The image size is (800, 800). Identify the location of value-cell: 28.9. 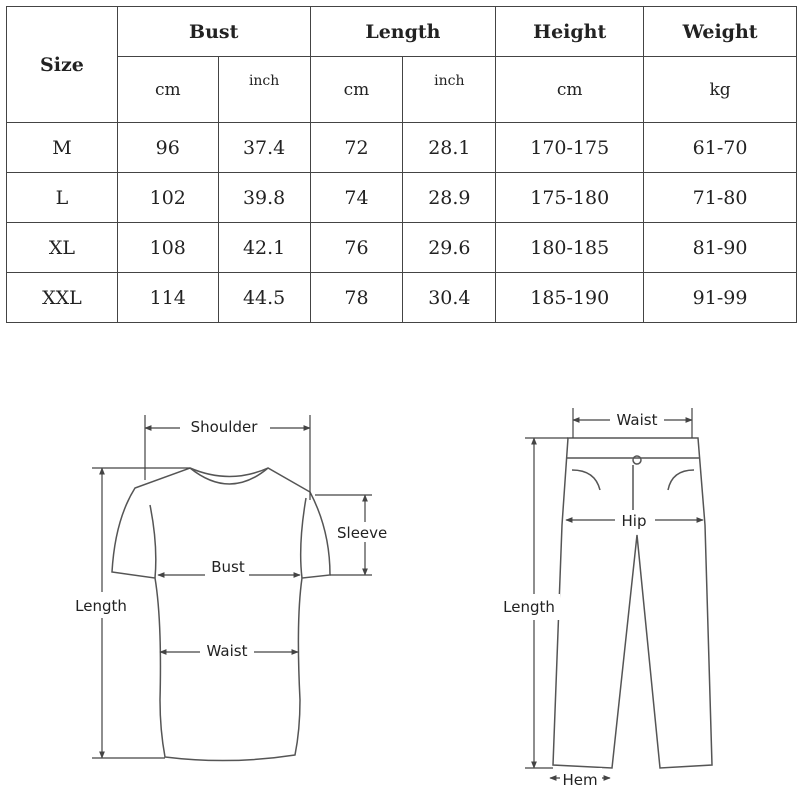
(449, 197).